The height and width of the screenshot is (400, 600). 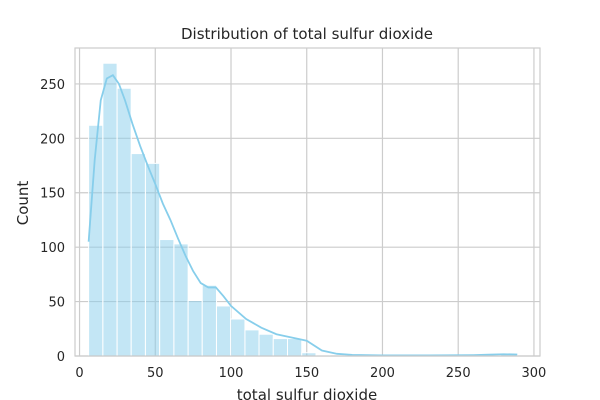 What do you see at coordinates (61, 357) in the screenshot?
I see `y-tick-label: 0` at bounding box center [61, 357].